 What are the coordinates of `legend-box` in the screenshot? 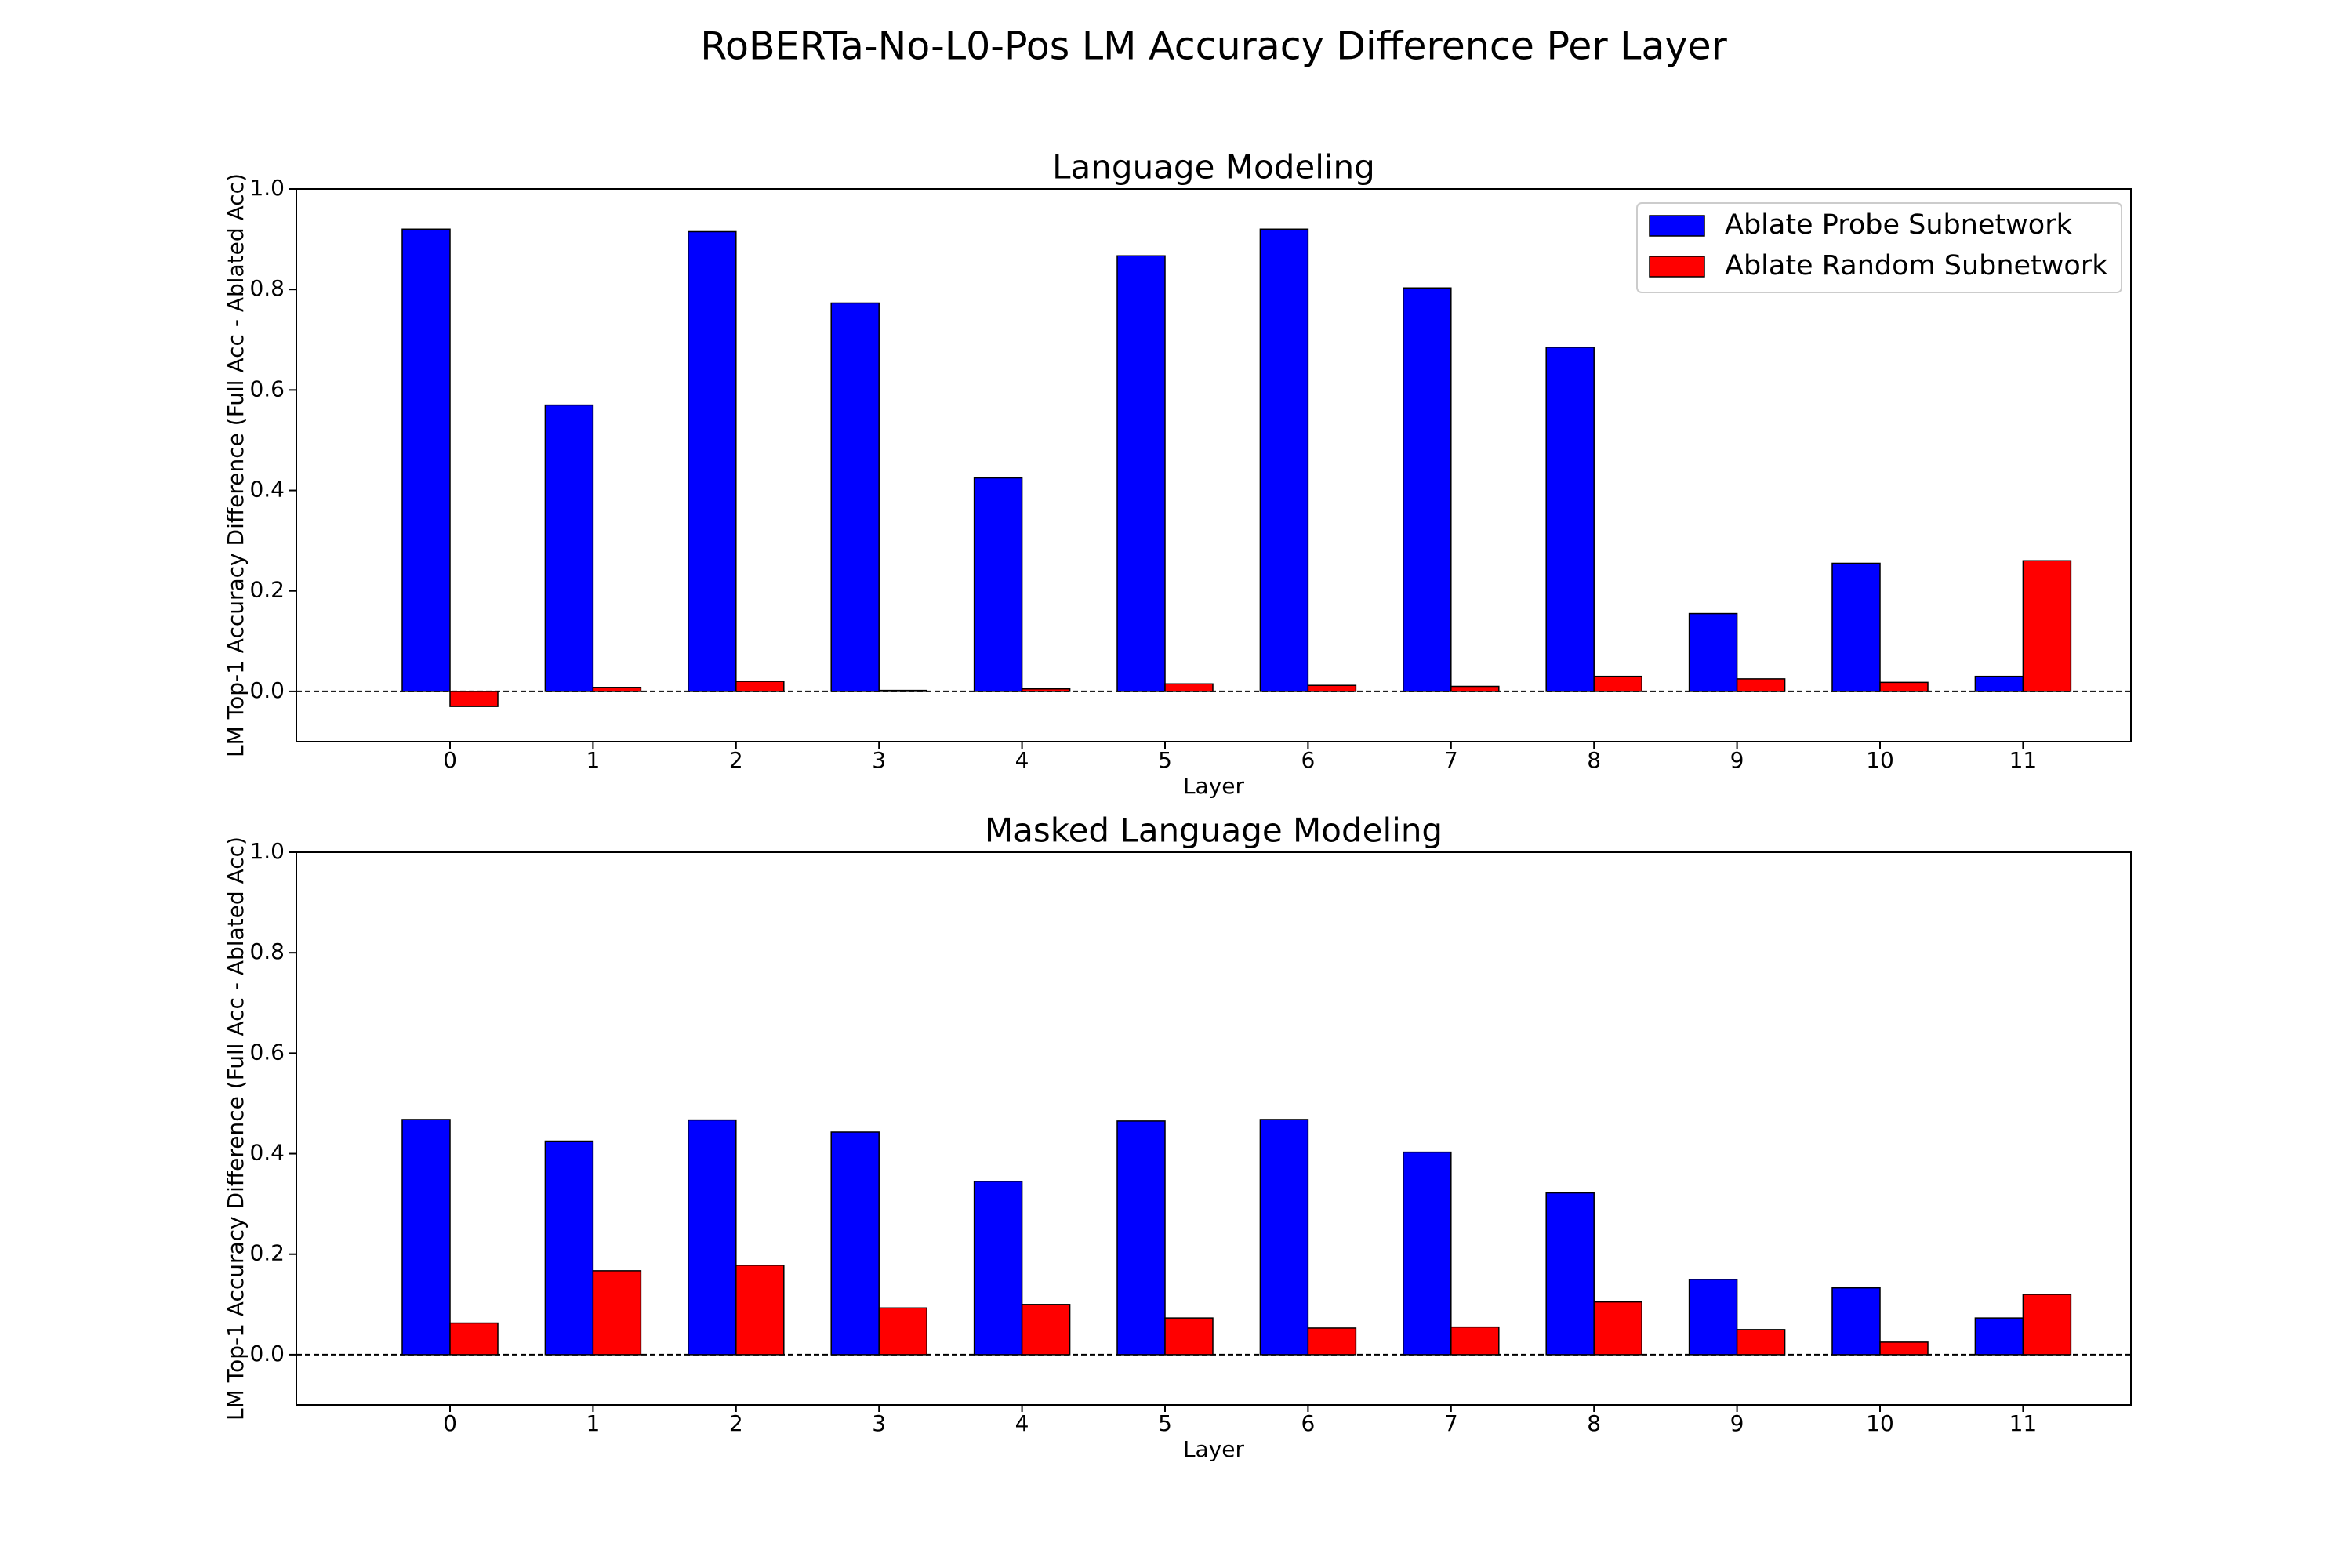 It's located at (1879, 248).